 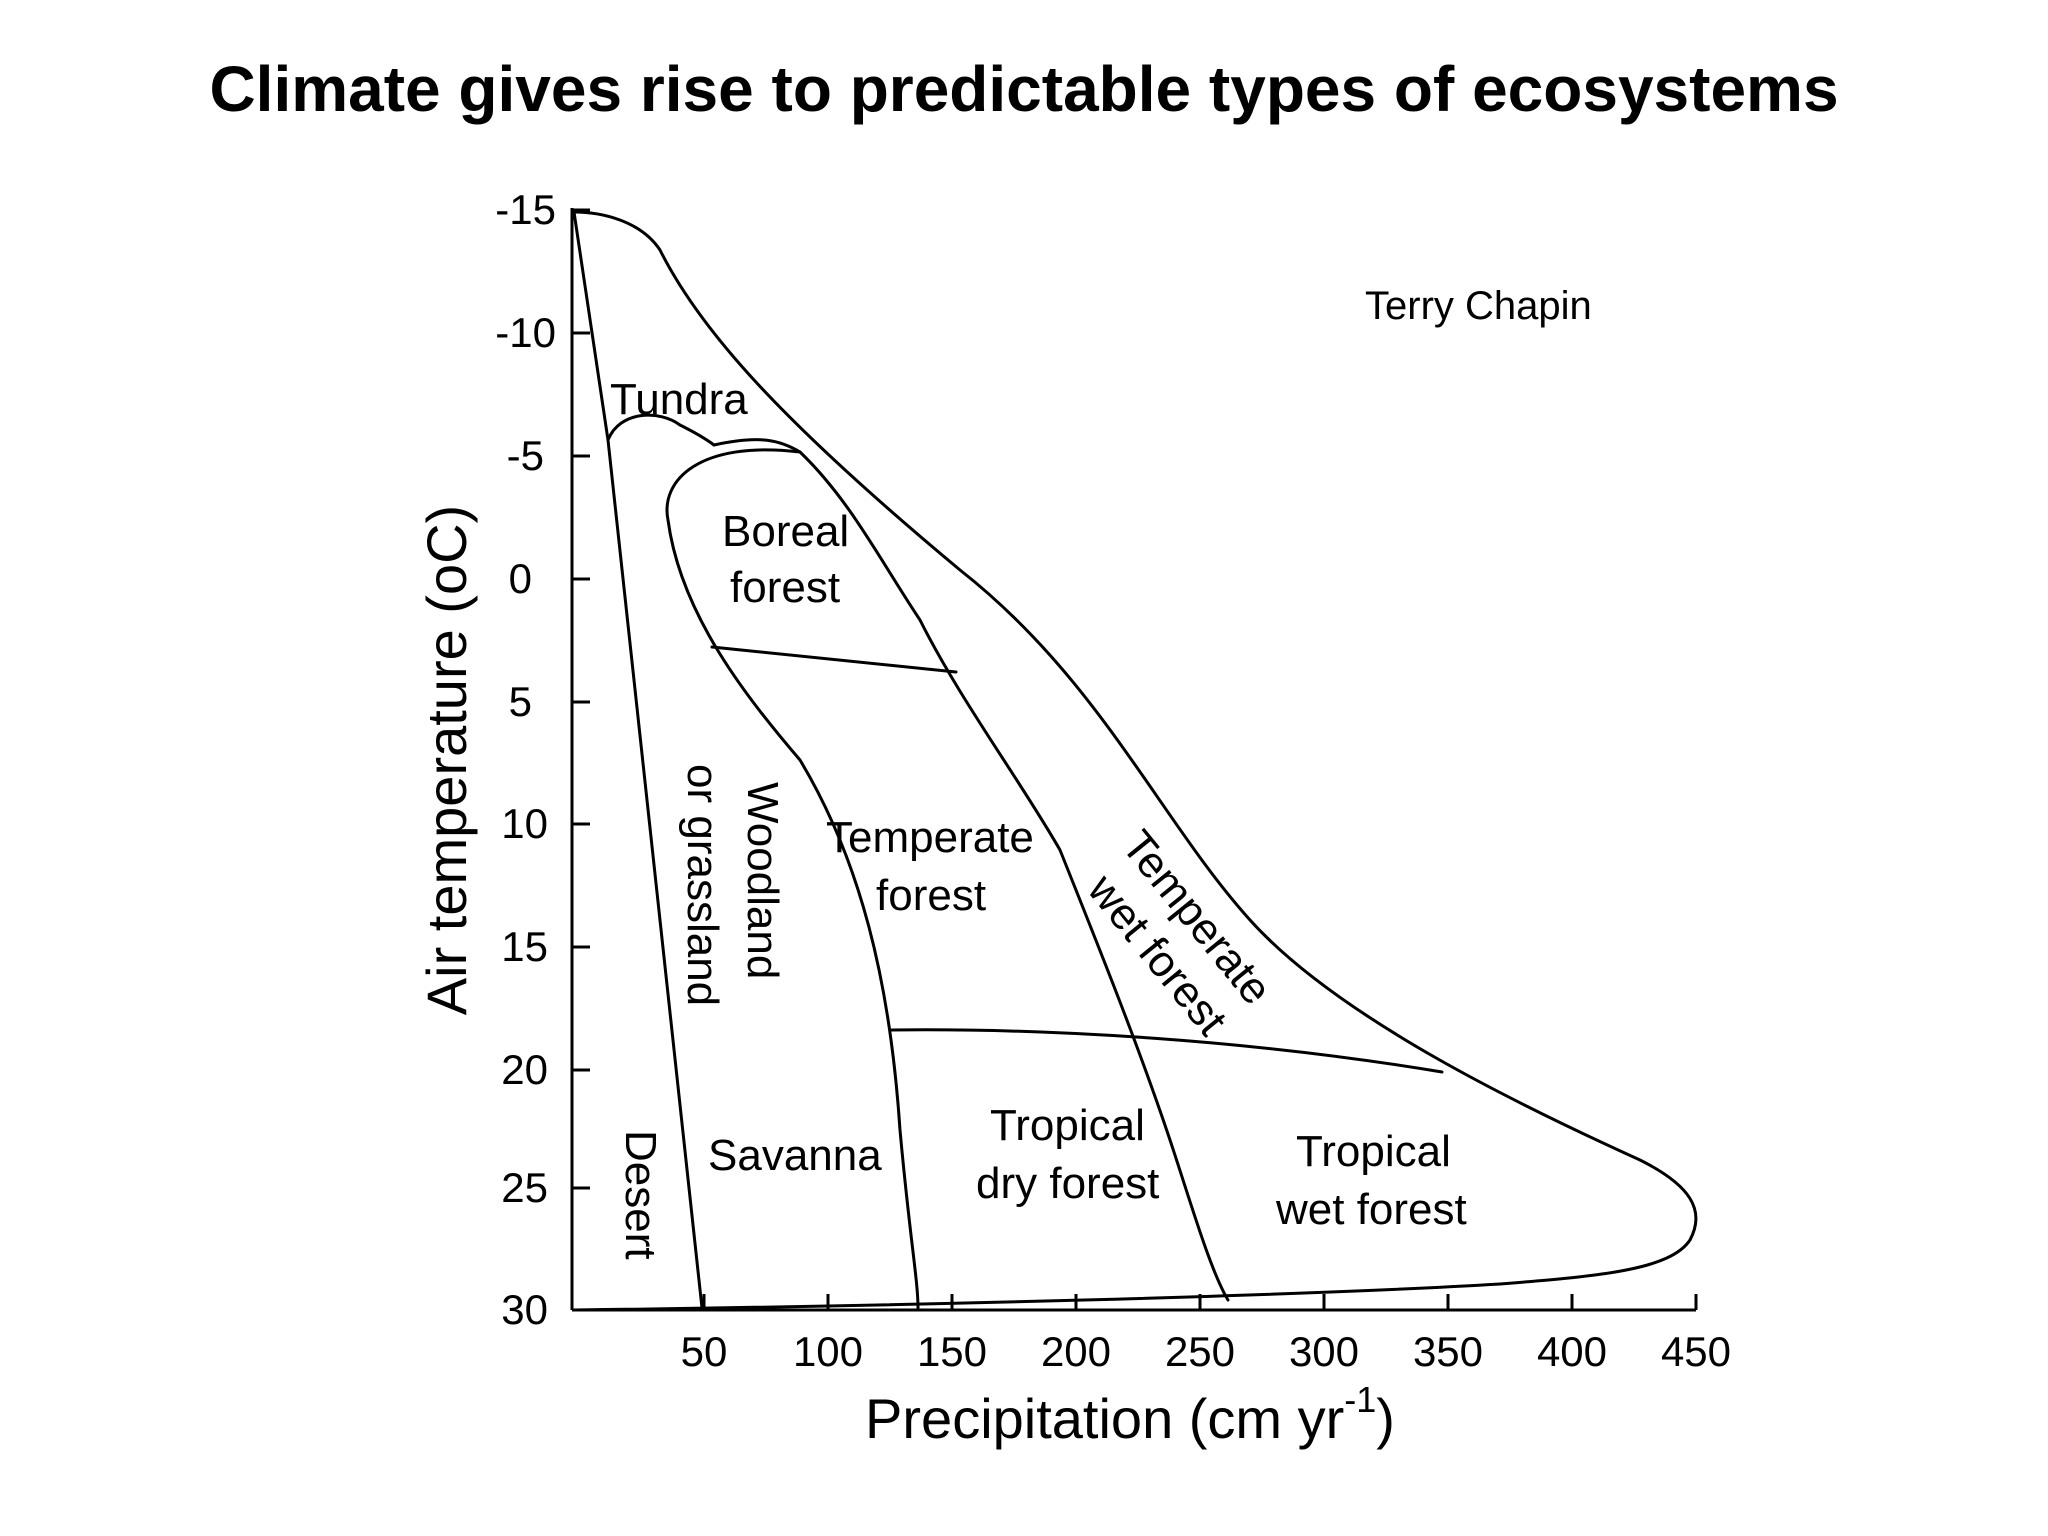 I want to click on biome-desert: Desert, so click(x=640, y=1195).